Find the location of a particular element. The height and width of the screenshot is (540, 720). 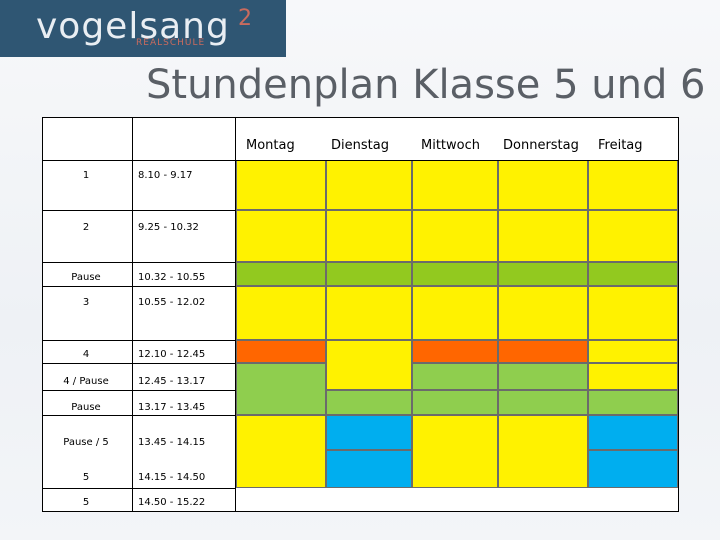

logo-subtitle: REALSCHULE is located at coordinates (171, 43).